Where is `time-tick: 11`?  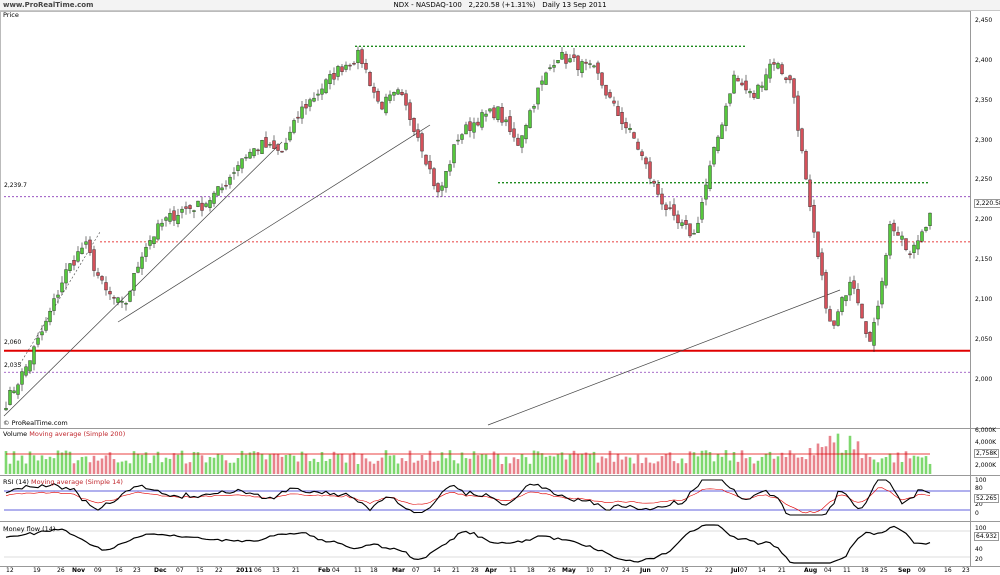
time-tick: 11 is located at coordinates (358, 570).